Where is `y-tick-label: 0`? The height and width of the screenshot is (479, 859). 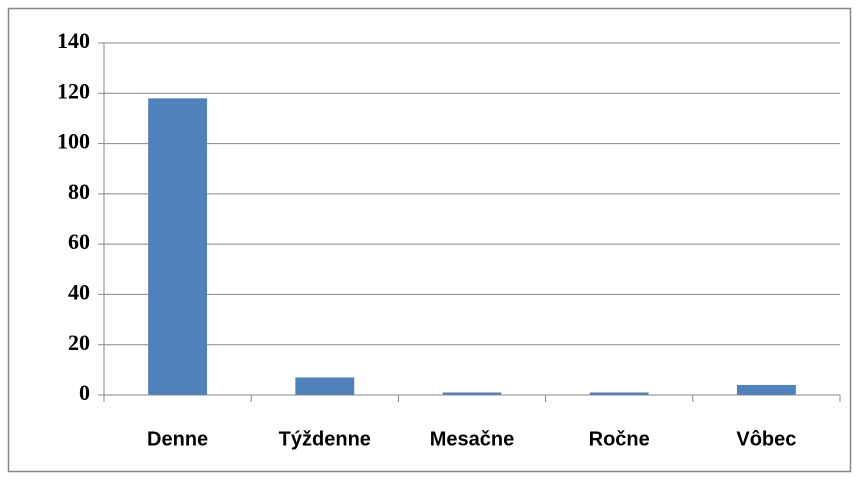 y-tick-label: 0 is located at coordinates (84, 392).